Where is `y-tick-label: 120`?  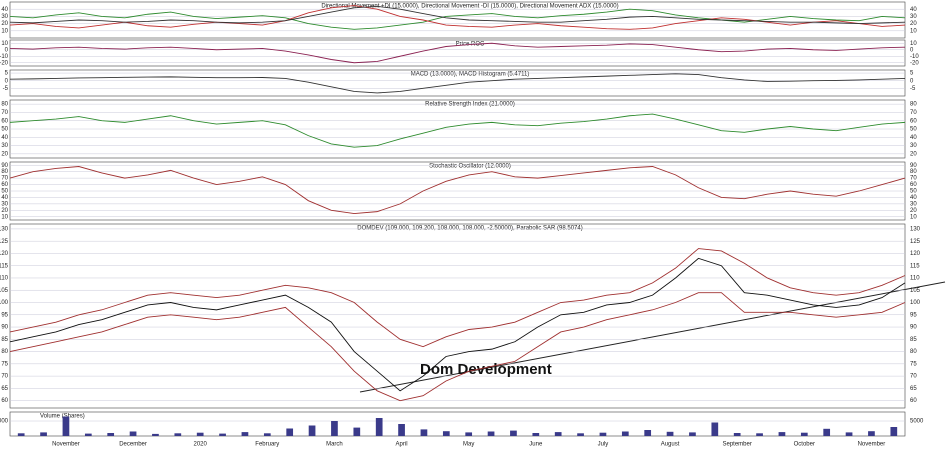 y-tick-label: 120 is located at coordinates (4, 254).